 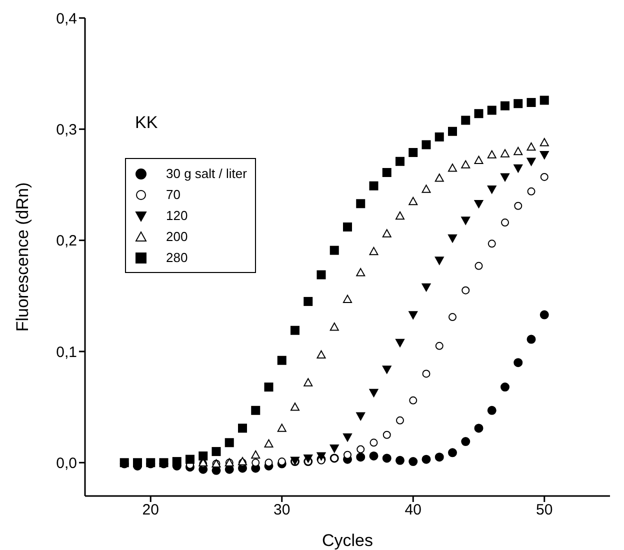 What do you see at coordinates (146, 123) in the screenshot?
I see `annotation: KK` at bounding box center [146, 123].